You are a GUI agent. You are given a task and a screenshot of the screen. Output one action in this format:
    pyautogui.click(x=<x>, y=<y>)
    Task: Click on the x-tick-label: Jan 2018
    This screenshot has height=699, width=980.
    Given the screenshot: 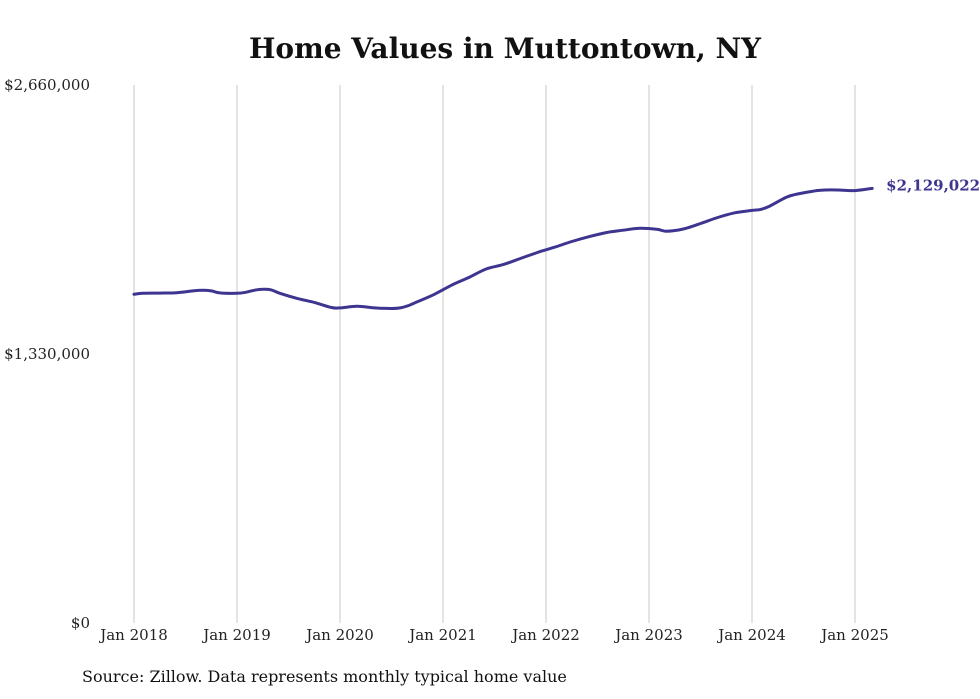 What is the action you would take?
    pyautogui.click(x=133, y=635)
    